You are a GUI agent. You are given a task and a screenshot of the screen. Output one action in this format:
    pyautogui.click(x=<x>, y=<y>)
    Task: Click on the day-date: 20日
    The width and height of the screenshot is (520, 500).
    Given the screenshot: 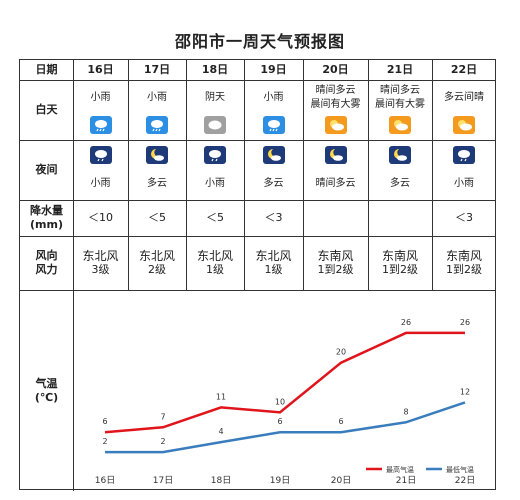 What is the action you would take?
    pyautogui.click(x=335, y=69)
    